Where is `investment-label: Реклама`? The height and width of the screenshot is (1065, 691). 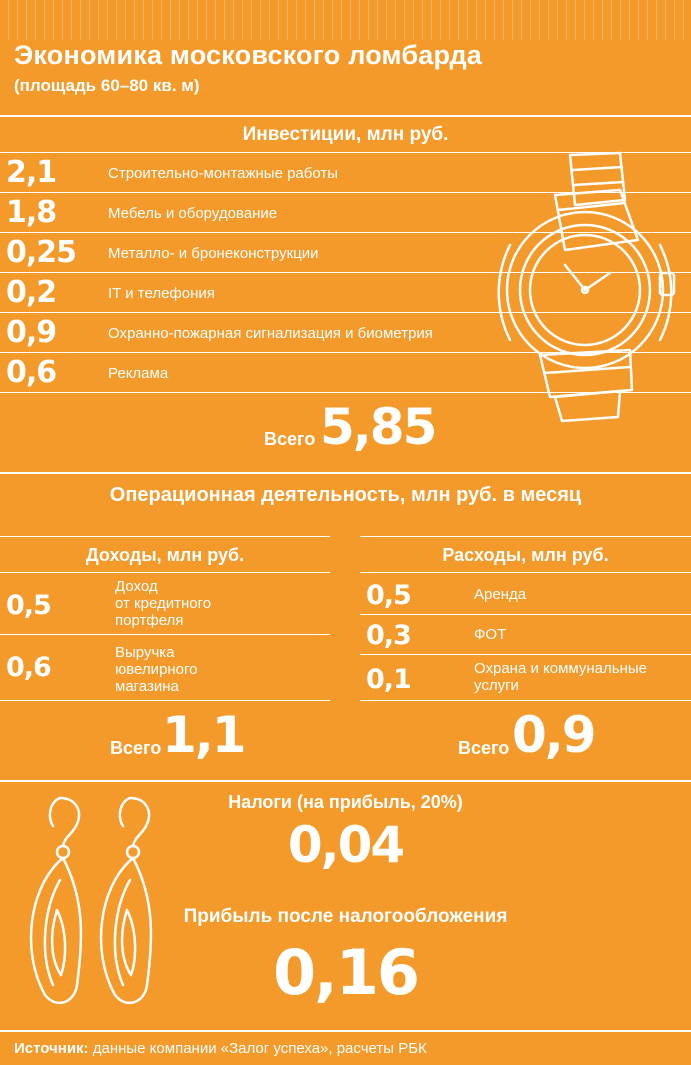
investment-label: Реклама is located at coordinates (138, 373).